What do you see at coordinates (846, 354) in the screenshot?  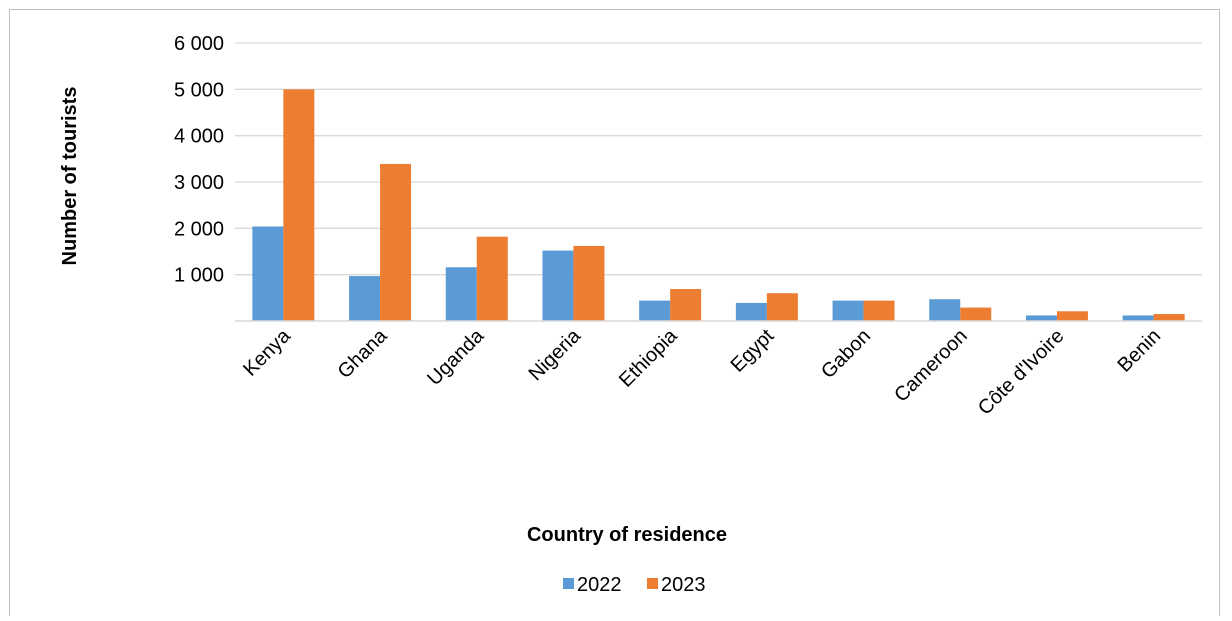 I see `x-tick-label: Gabon` at bounding box center [846, 354].